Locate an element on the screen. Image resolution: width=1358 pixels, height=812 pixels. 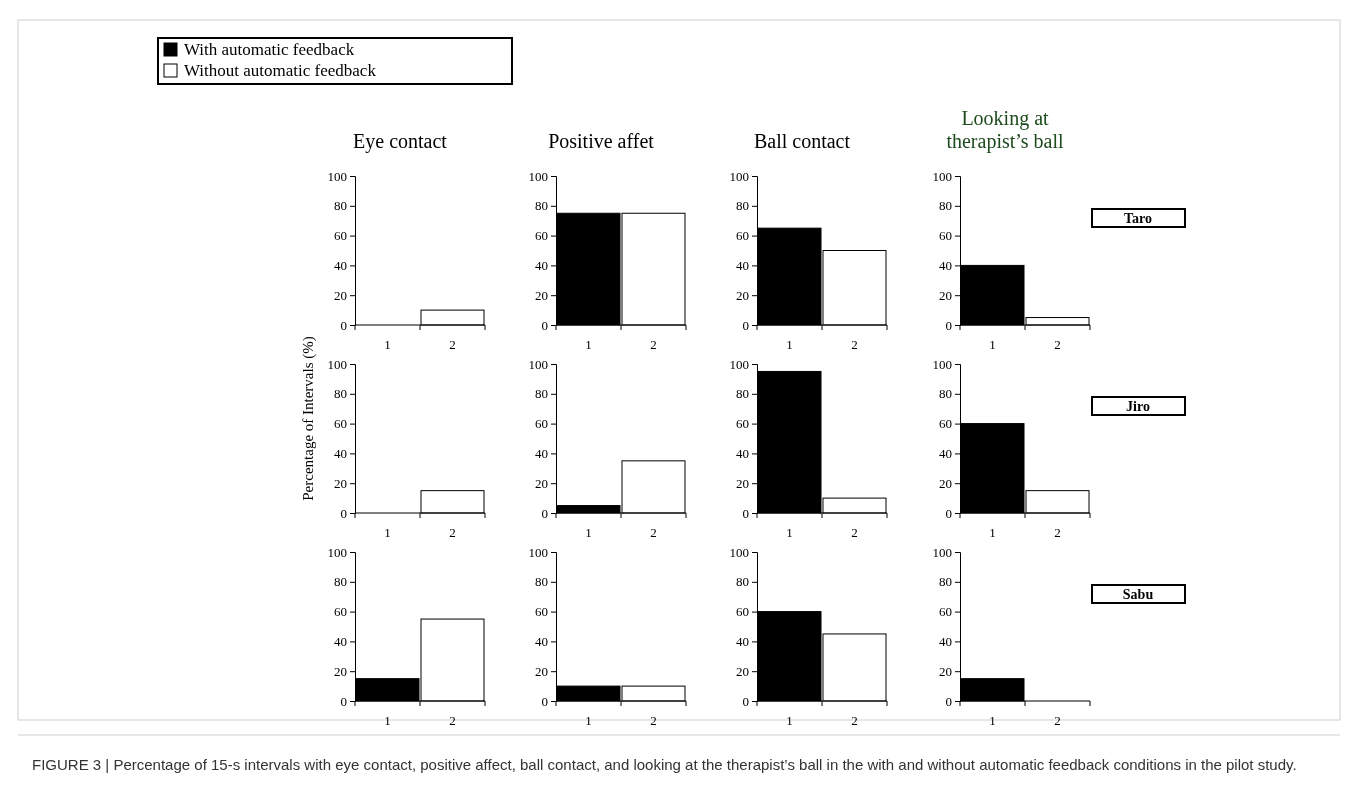
text: Taro is located at coordinates (1138, 218).